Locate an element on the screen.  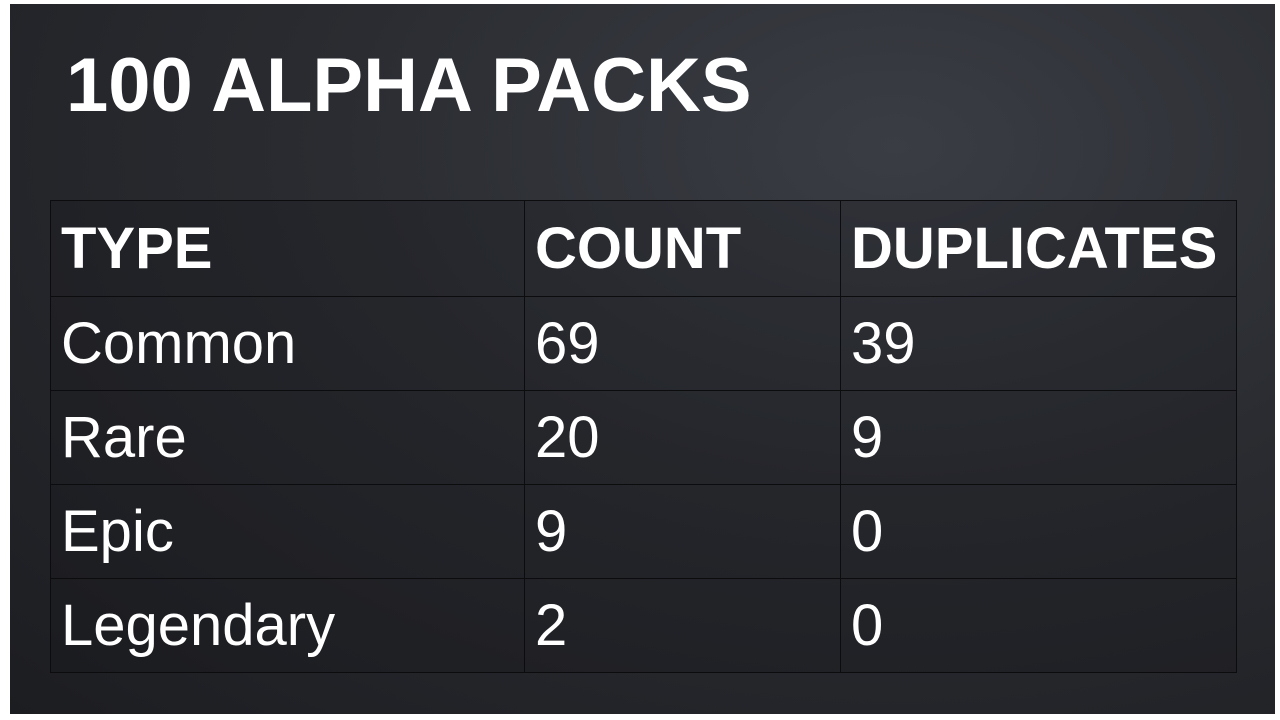
table-row: Epic 9 0 is located at coordinates (643, 531).